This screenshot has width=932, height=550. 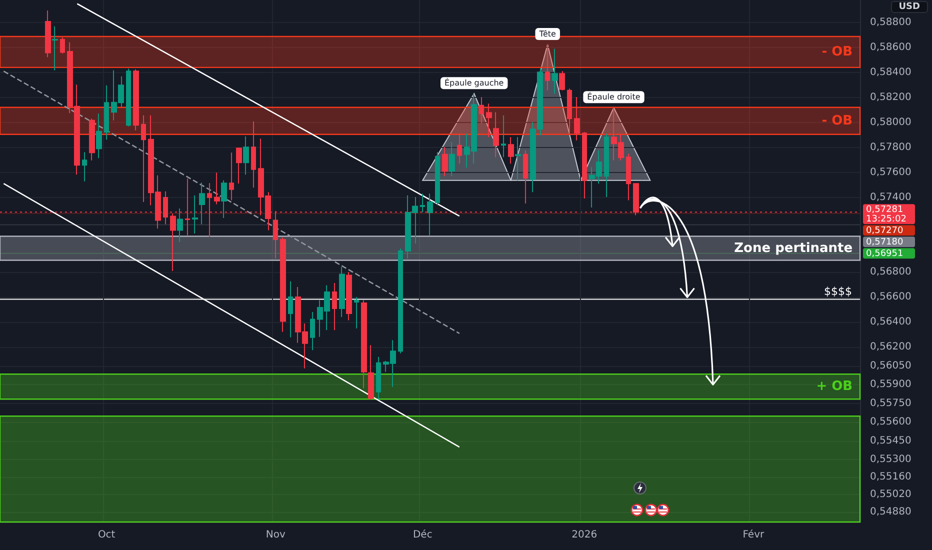 I want to click on y-tick-label: 0,56600, so click(x=891, y=297).